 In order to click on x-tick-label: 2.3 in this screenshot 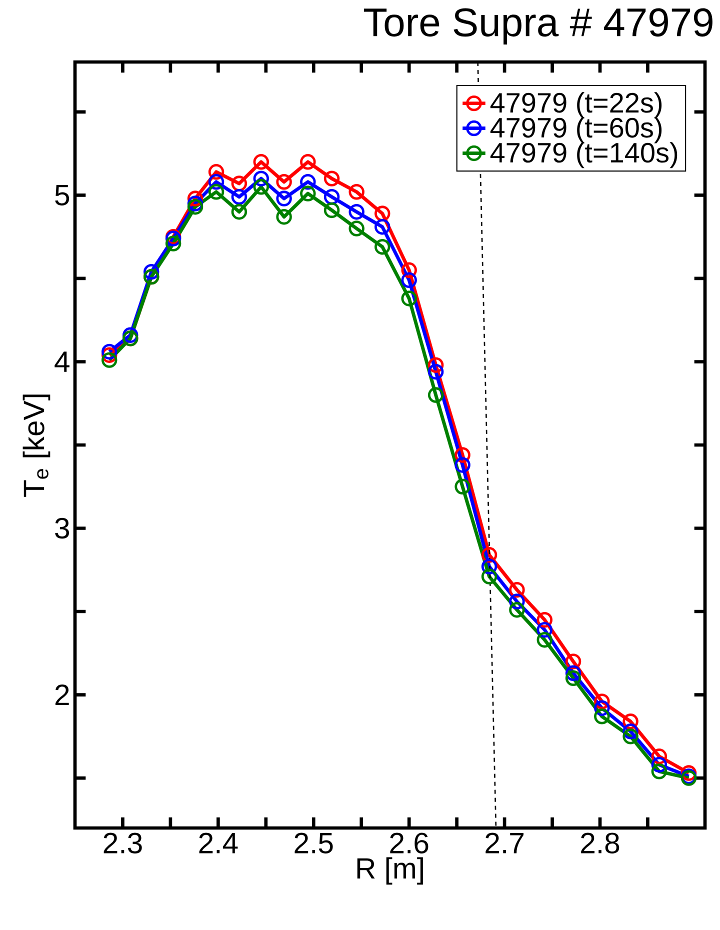, I will do `click(123, 843)`.